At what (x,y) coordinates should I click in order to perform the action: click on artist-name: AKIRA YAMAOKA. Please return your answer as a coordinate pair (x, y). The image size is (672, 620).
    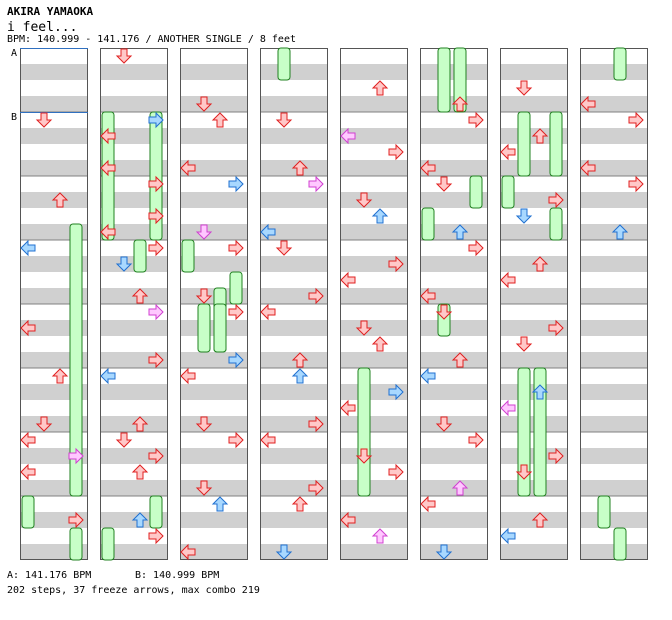
    Looking at the image, I should click on (50, 11).